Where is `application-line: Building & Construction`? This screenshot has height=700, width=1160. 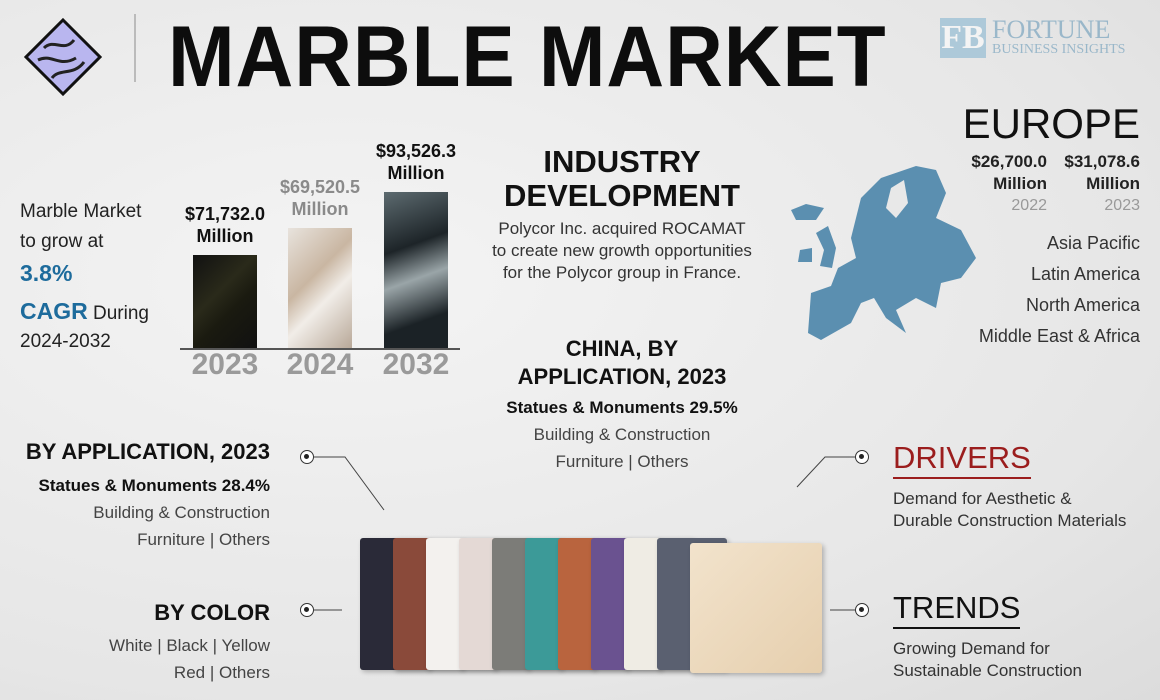
application-line: Building & Construction is located at coordinates (181, 512).